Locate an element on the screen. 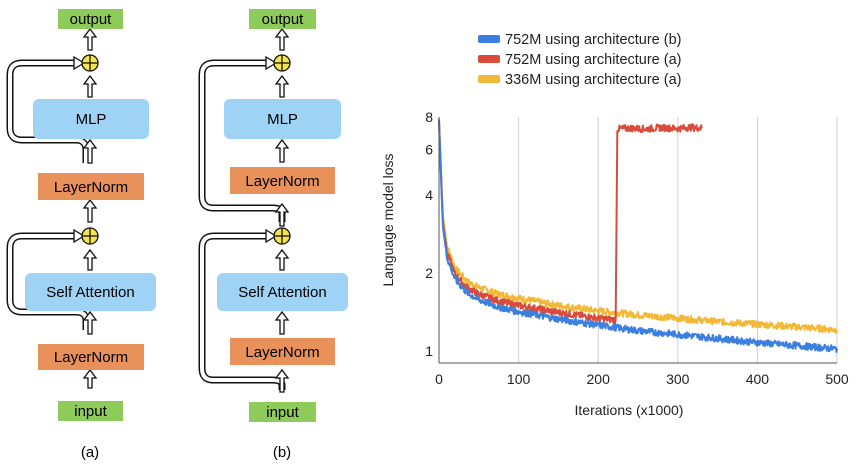  input-label-a: input is located at coordinates (90, 411).